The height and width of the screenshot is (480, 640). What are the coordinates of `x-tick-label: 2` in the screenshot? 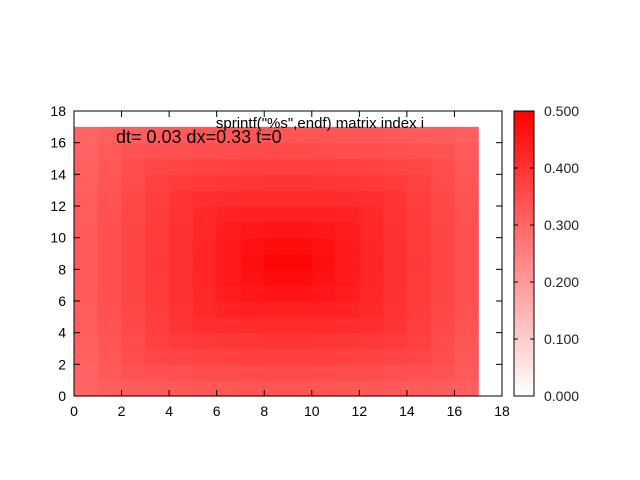 It's located at (122, 411).